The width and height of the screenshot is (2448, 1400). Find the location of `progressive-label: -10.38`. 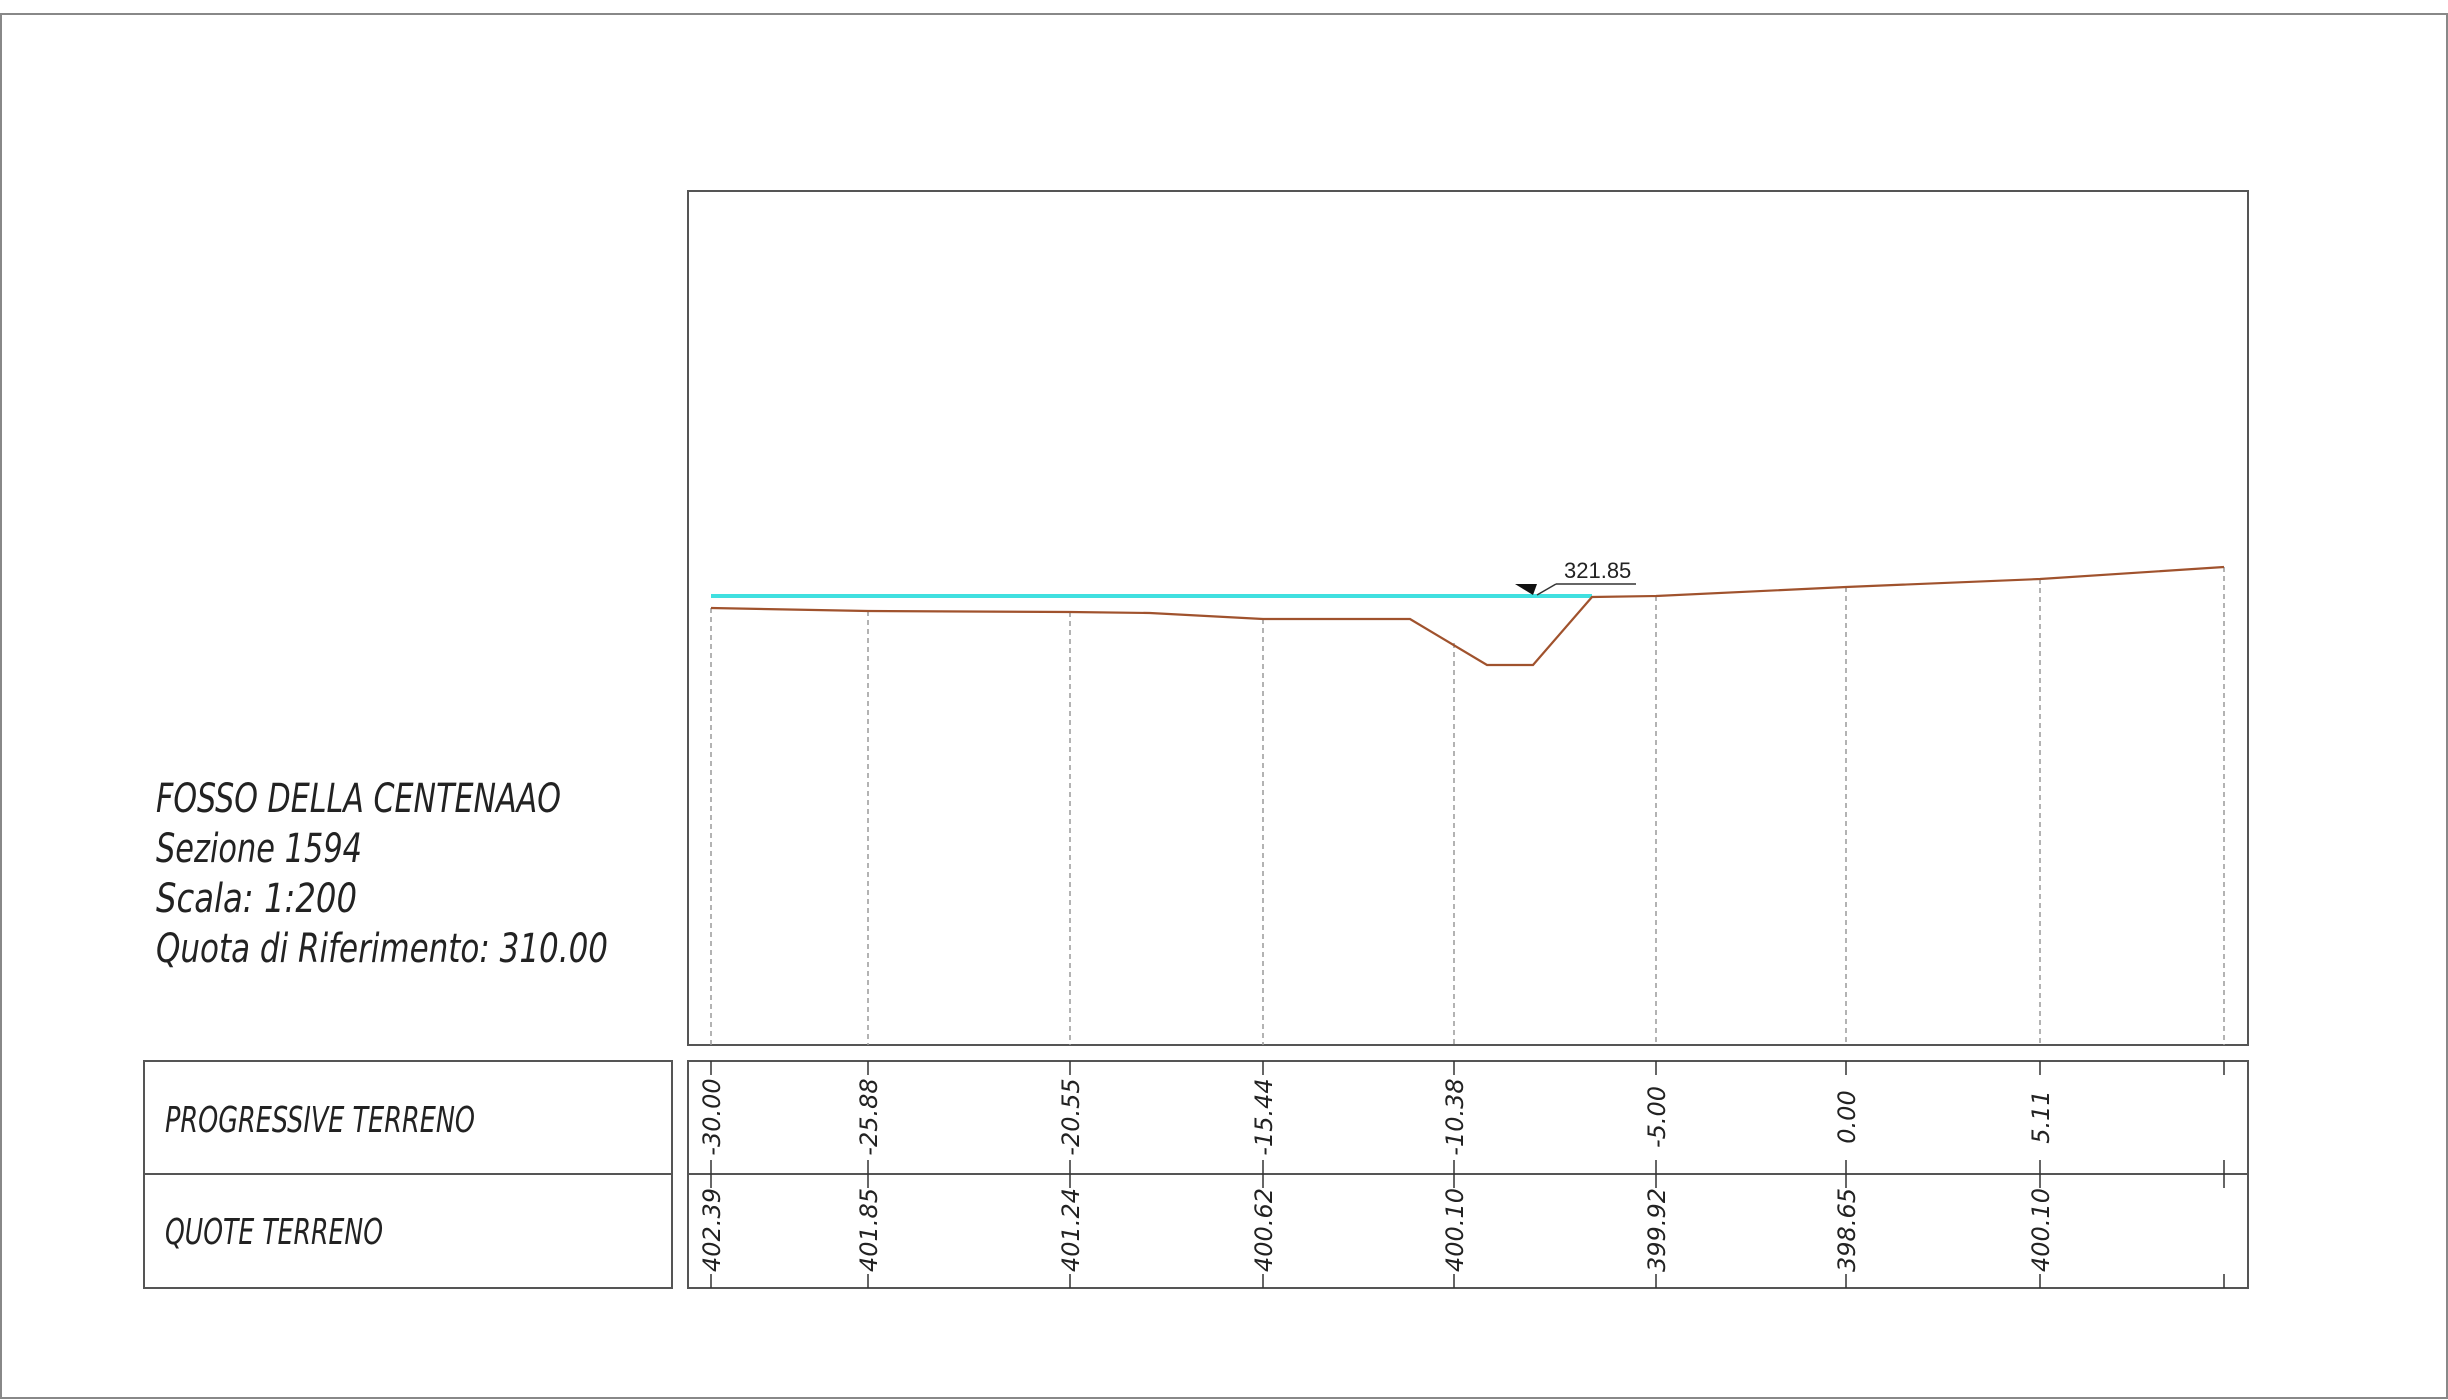

progressive-label: -10.38 is located at coordinates (1455, 1116).